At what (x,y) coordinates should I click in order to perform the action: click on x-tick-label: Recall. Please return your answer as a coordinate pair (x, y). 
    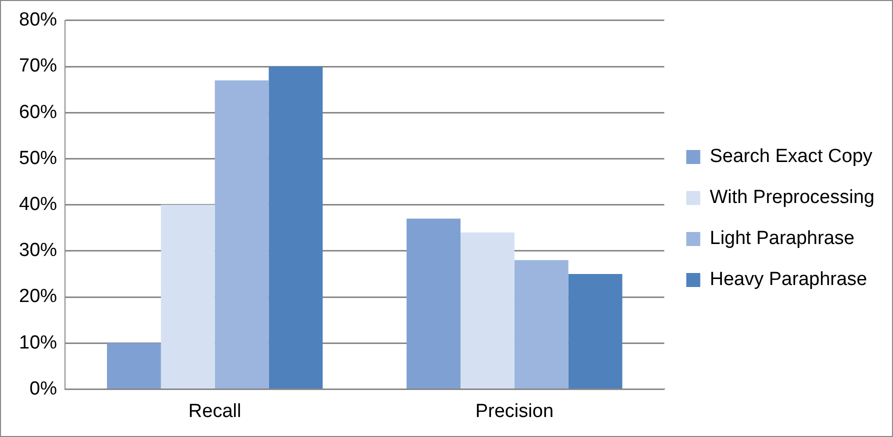
    Looking at the image, I should click on (215, 411).